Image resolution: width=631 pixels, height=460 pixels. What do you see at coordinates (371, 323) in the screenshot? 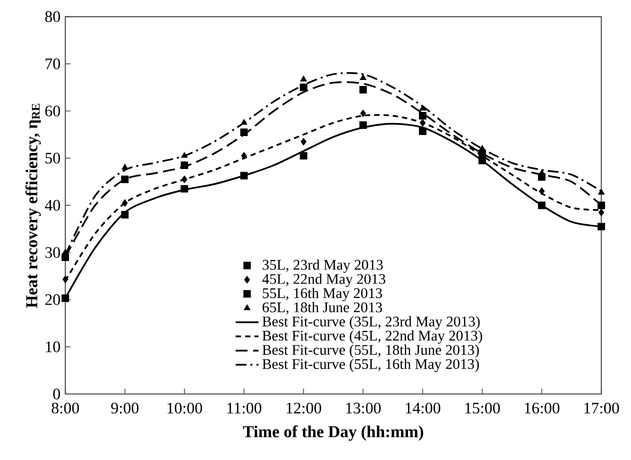
I see `legend-label: Best Fit-curve (35L, 23rd May 2013)` at bounding box center [371, 323].